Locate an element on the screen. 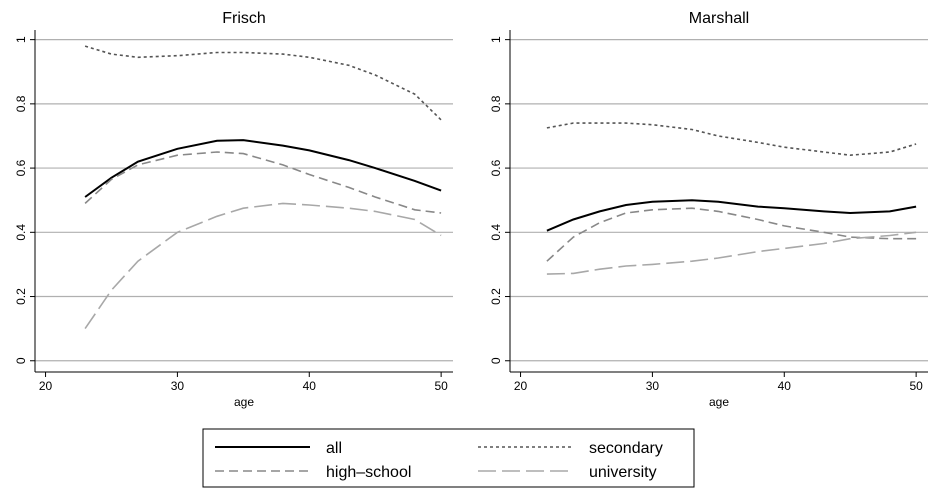  panel-title: Marshall is located at coordinates (719, 18).